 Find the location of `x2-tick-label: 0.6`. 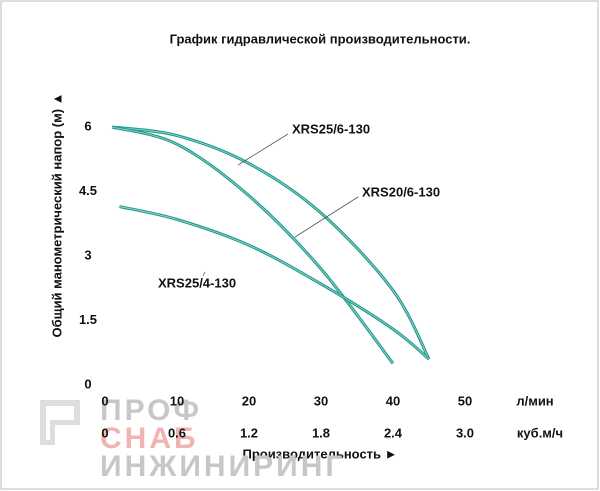

x2-tick-label: 0.6 is located at coordinates (177, 432).